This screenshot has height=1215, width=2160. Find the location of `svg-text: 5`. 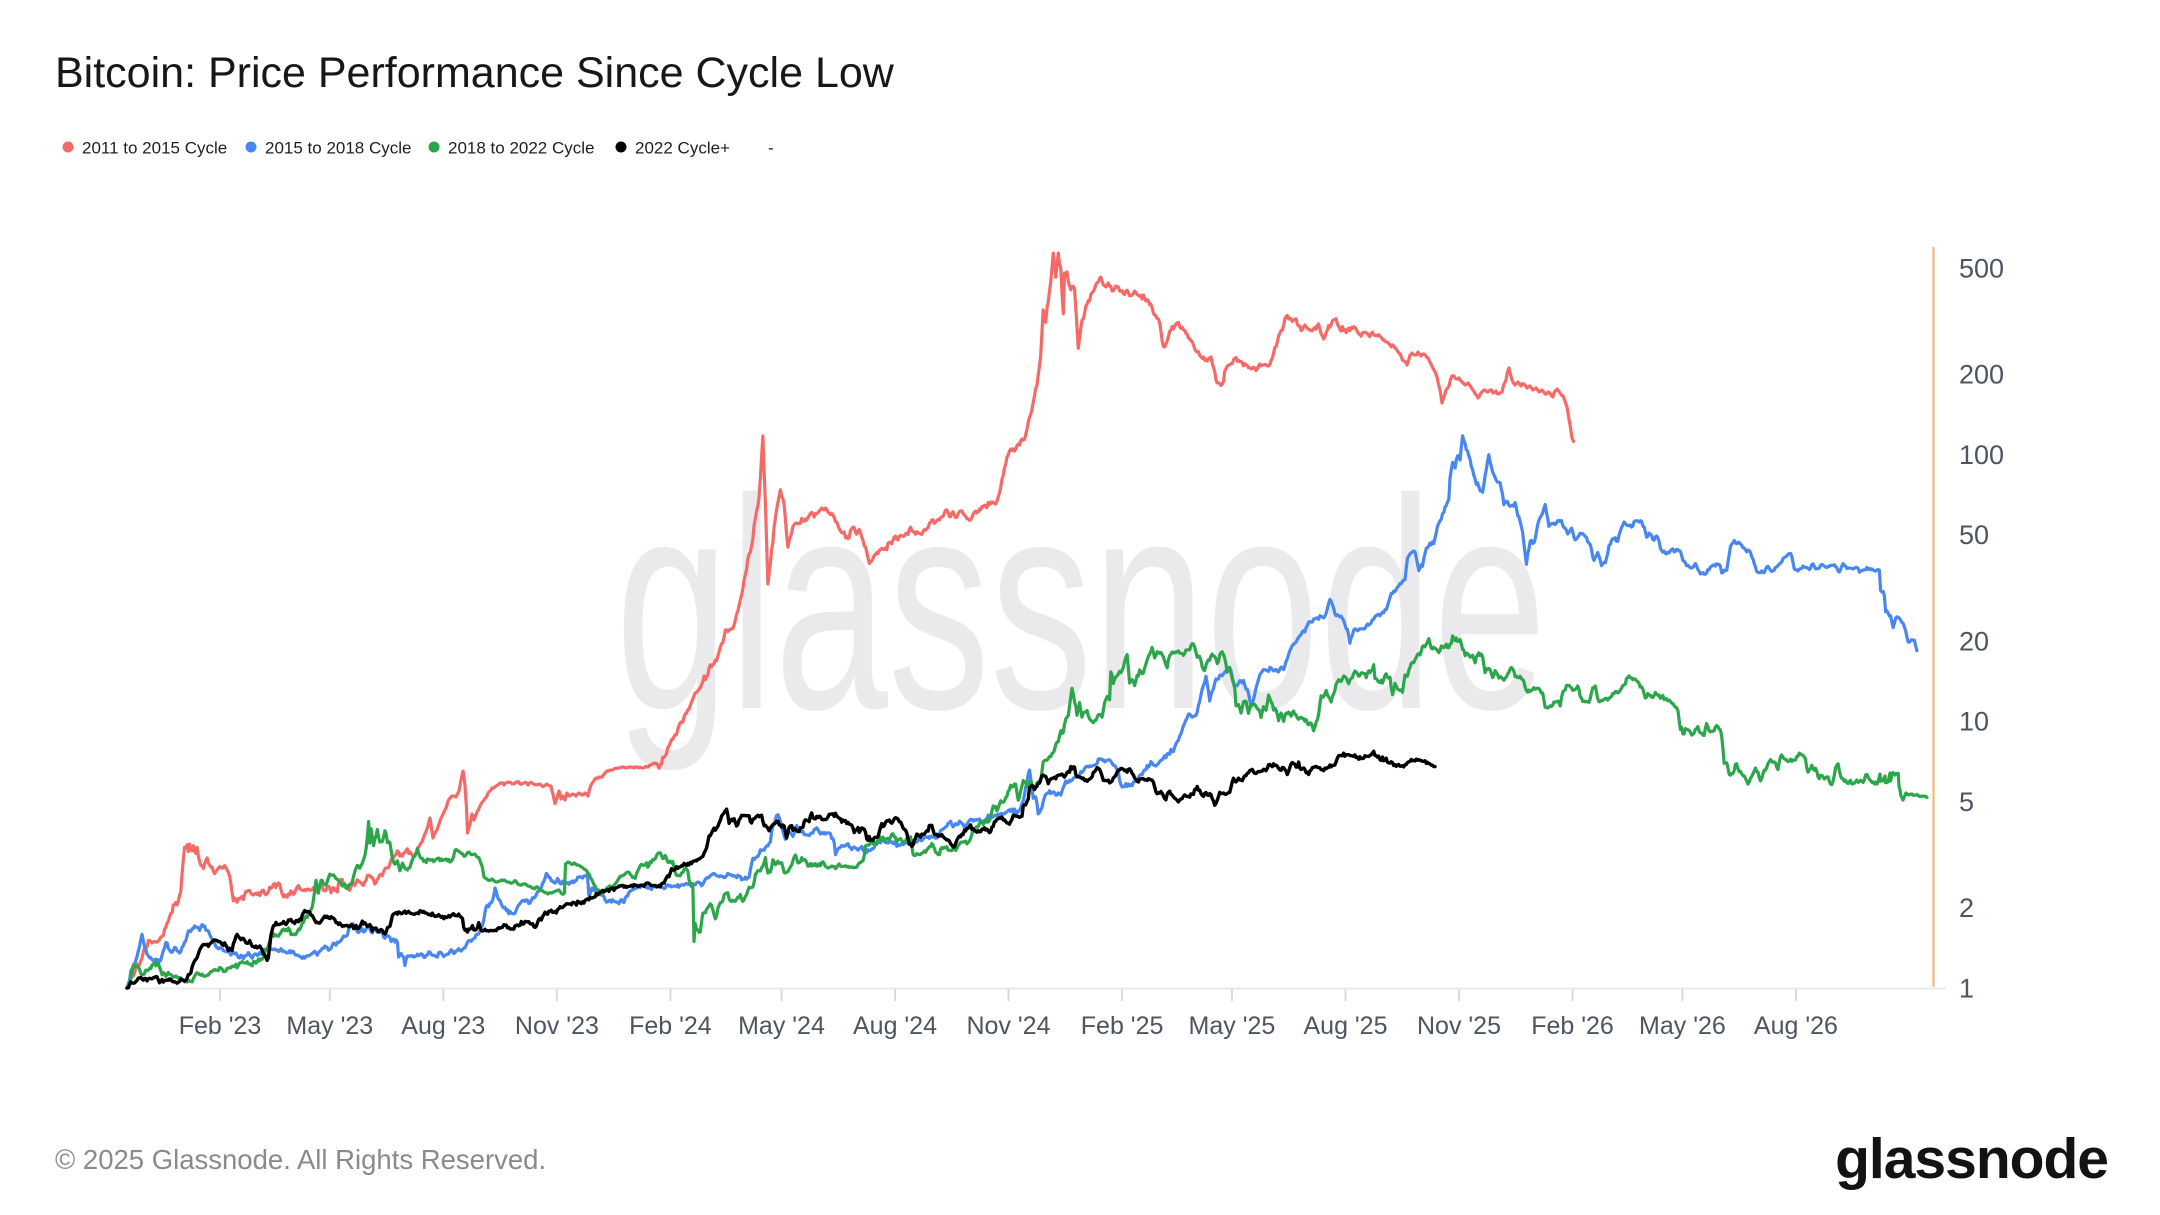

svg-text: 5 is located at coordinates (1966, 802).